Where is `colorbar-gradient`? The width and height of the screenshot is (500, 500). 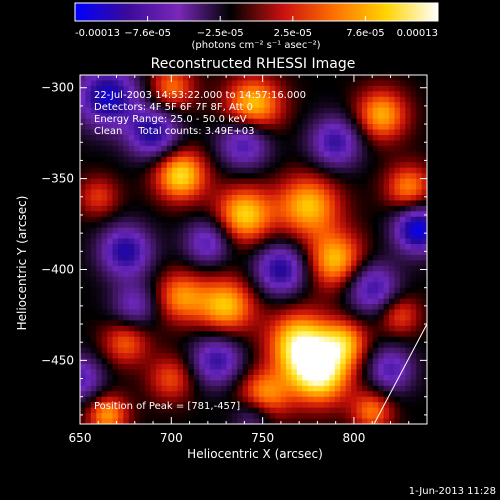
colorbar-gradient is located at coordinates (256, 12).